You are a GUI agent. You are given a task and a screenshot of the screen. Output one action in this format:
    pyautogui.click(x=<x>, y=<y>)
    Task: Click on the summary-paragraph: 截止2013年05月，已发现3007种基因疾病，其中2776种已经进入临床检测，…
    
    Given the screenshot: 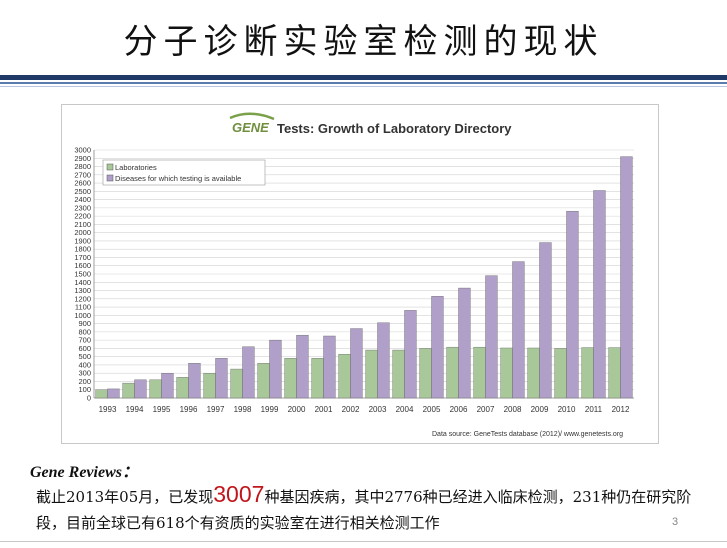 What is the action you would take?
    pyautogui.click(x=371, y=508)
    